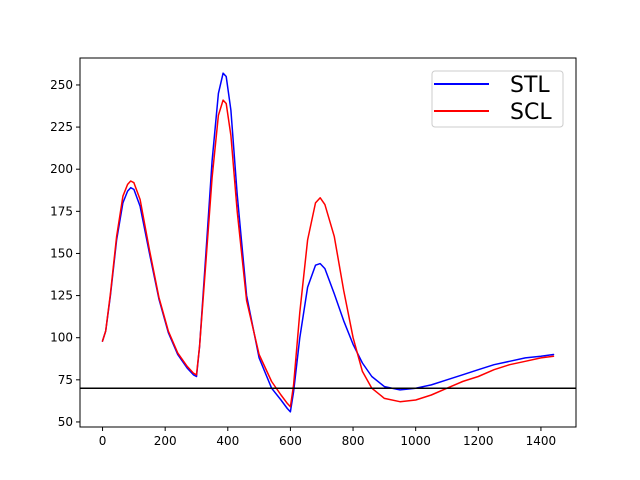  Describe the element at coordinates (61, 211) in the screenshot. I see `y-tick-label: 175` at that location.